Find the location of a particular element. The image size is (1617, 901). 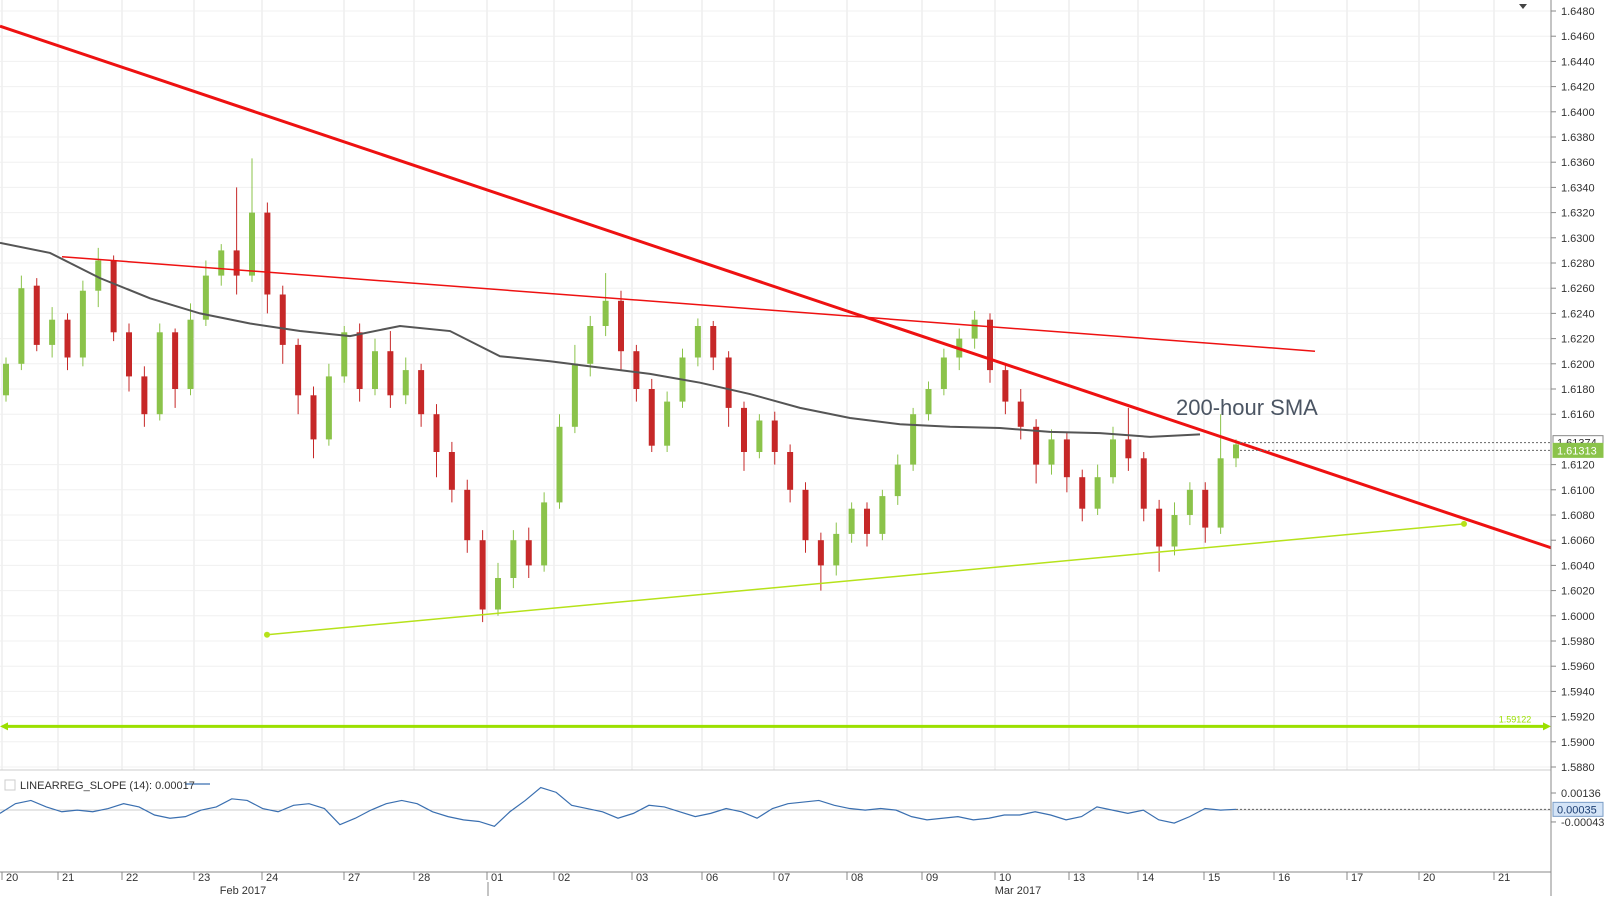

y-tick-label: 1.5940 is located at coordinates (1578, 692).